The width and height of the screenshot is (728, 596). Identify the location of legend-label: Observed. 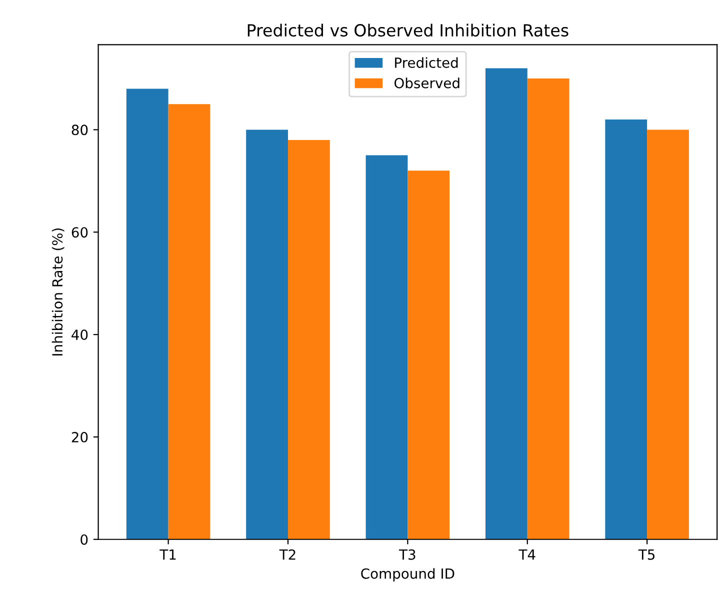
(427, 83).